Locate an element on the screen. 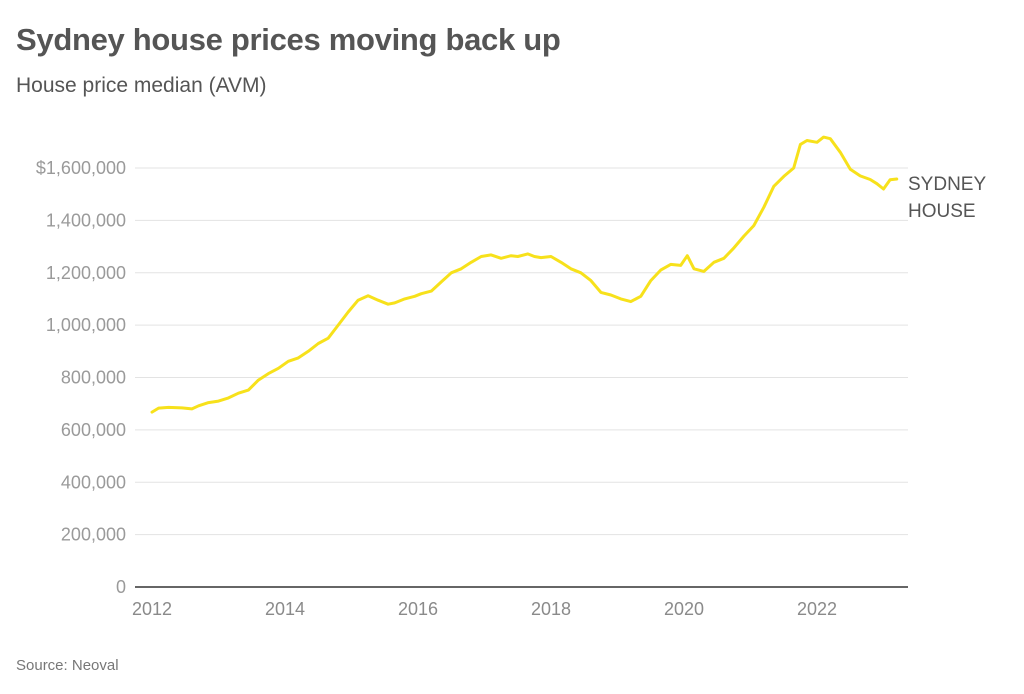  series-label-line-2: HOUSE is located at coordinates (942, 211).